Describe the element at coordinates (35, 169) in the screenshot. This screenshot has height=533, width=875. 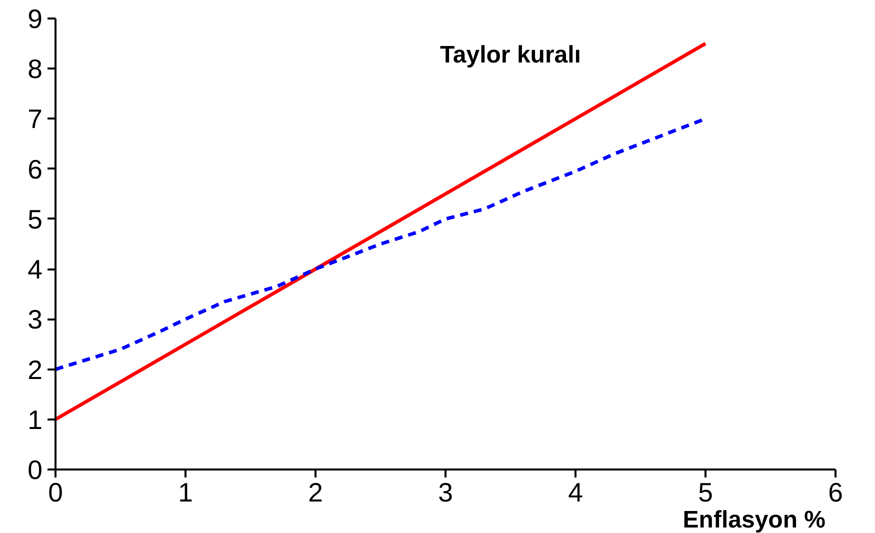
I see `y-tick-label: 6` at that location.